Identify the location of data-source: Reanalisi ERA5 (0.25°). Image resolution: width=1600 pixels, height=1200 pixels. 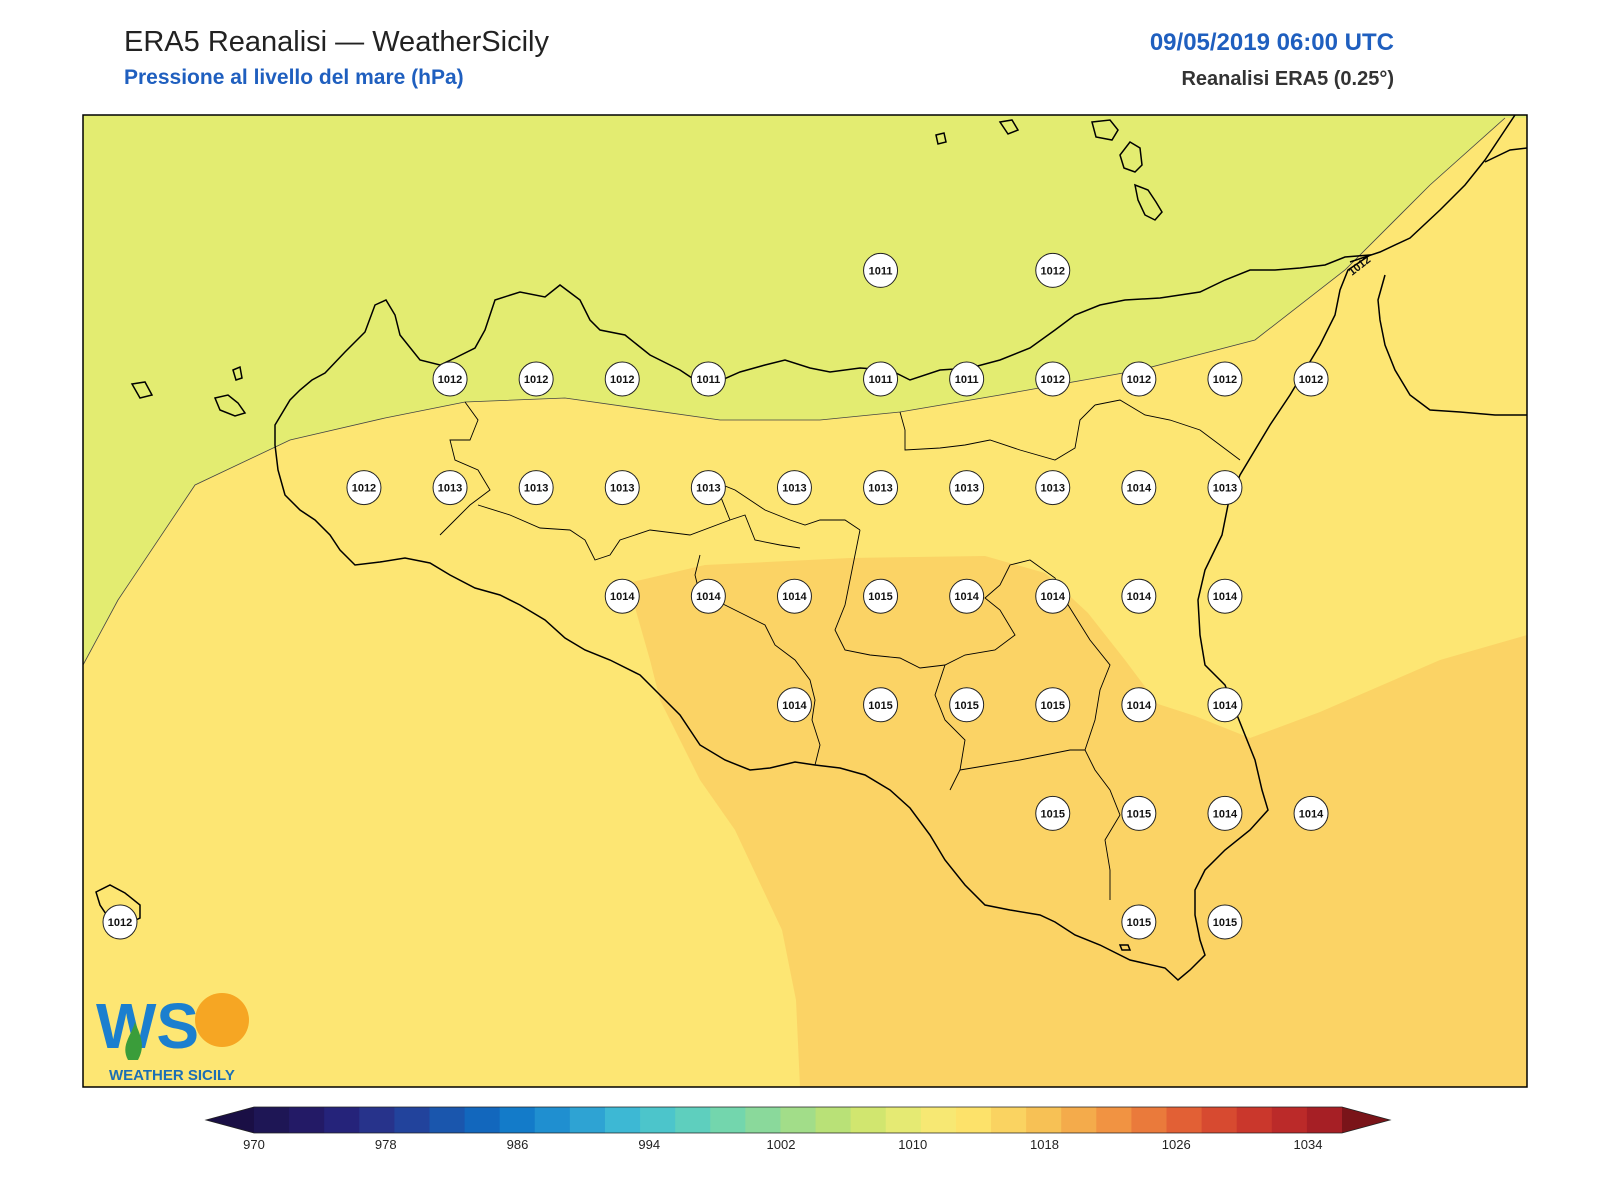
(1287, 79).